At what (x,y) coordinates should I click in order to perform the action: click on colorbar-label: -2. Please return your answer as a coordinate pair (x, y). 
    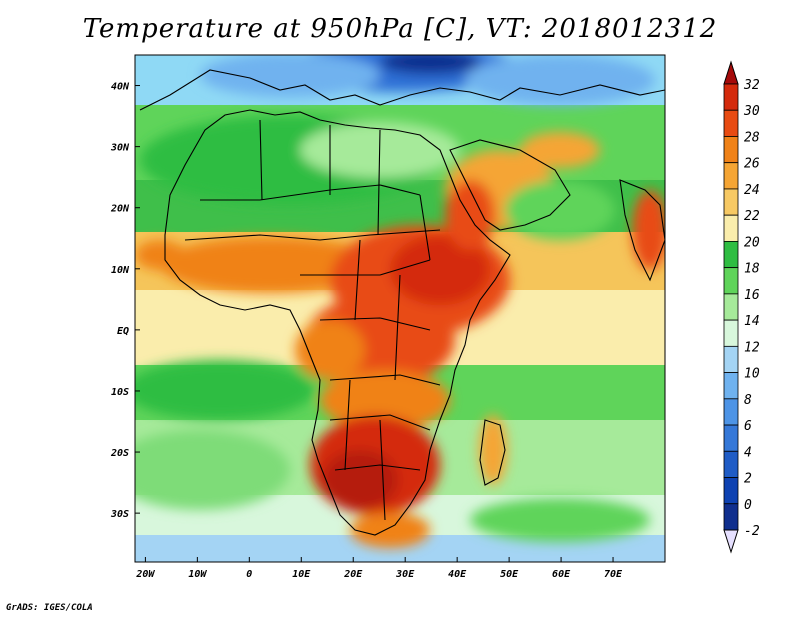
    Looking at the image, I should click on (752, 531).